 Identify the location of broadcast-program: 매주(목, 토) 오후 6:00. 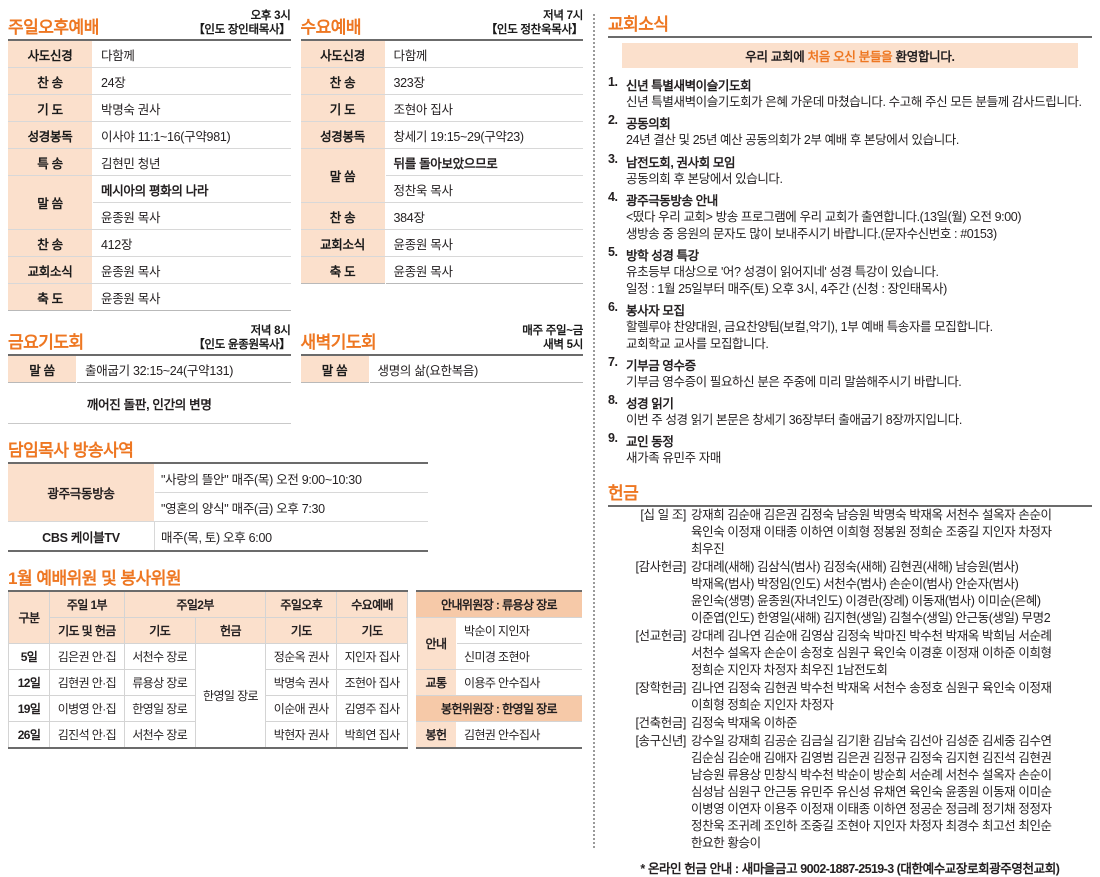
(216, 537).